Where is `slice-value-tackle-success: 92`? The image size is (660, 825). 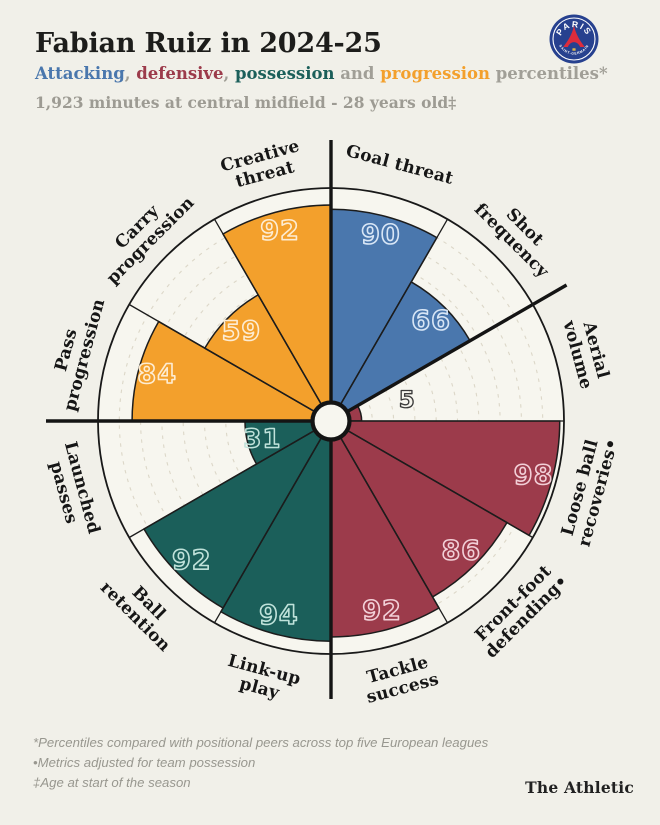
slice-value-tackle-success: 92 is located at coordinates (382, 611).